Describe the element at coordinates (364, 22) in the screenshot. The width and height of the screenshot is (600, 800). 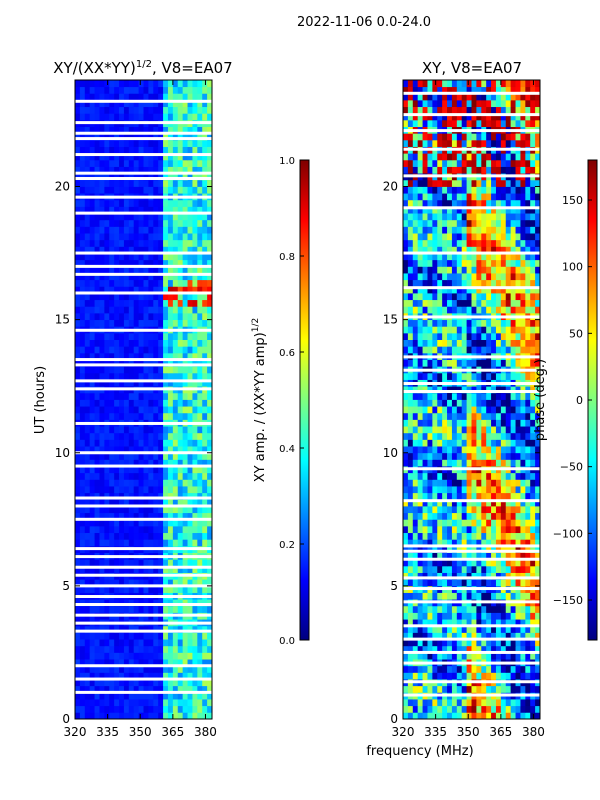
I see `suptitle: 2022-11-06 0.0-24.0` at that location.